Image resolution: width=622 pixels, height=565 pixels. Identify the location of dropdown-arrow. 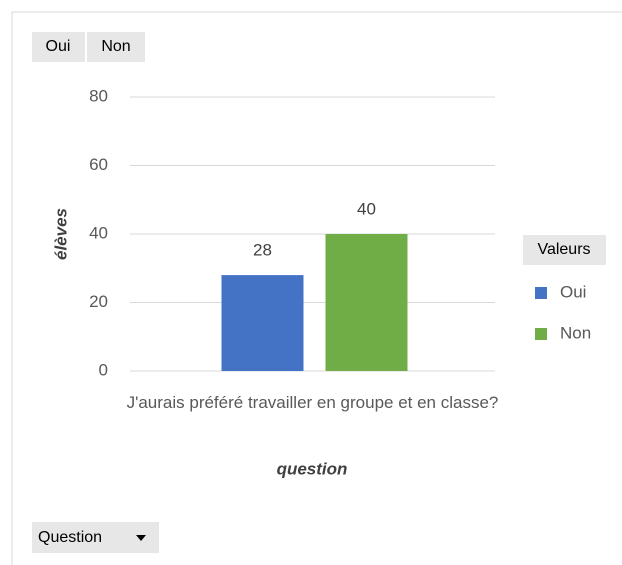
(141, 538).